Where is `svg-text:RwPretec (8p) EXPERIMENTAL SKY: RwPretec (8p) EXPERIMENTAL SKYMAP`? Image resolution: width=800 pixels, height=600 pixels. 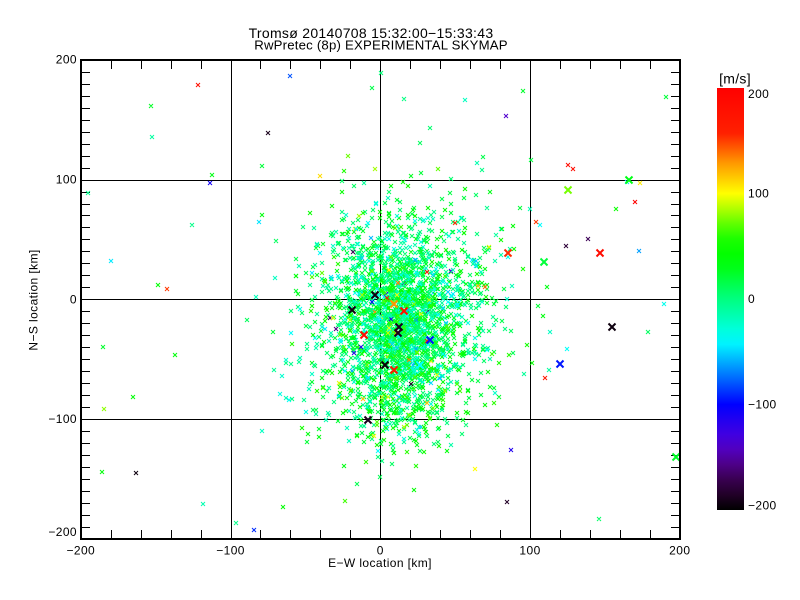 svg-text:RwPretec (8p) EXPERIMENTAL SKY: RwPretec (8p) EXPERIMENTAL SKYMAP is located at coordinates (381, 45).